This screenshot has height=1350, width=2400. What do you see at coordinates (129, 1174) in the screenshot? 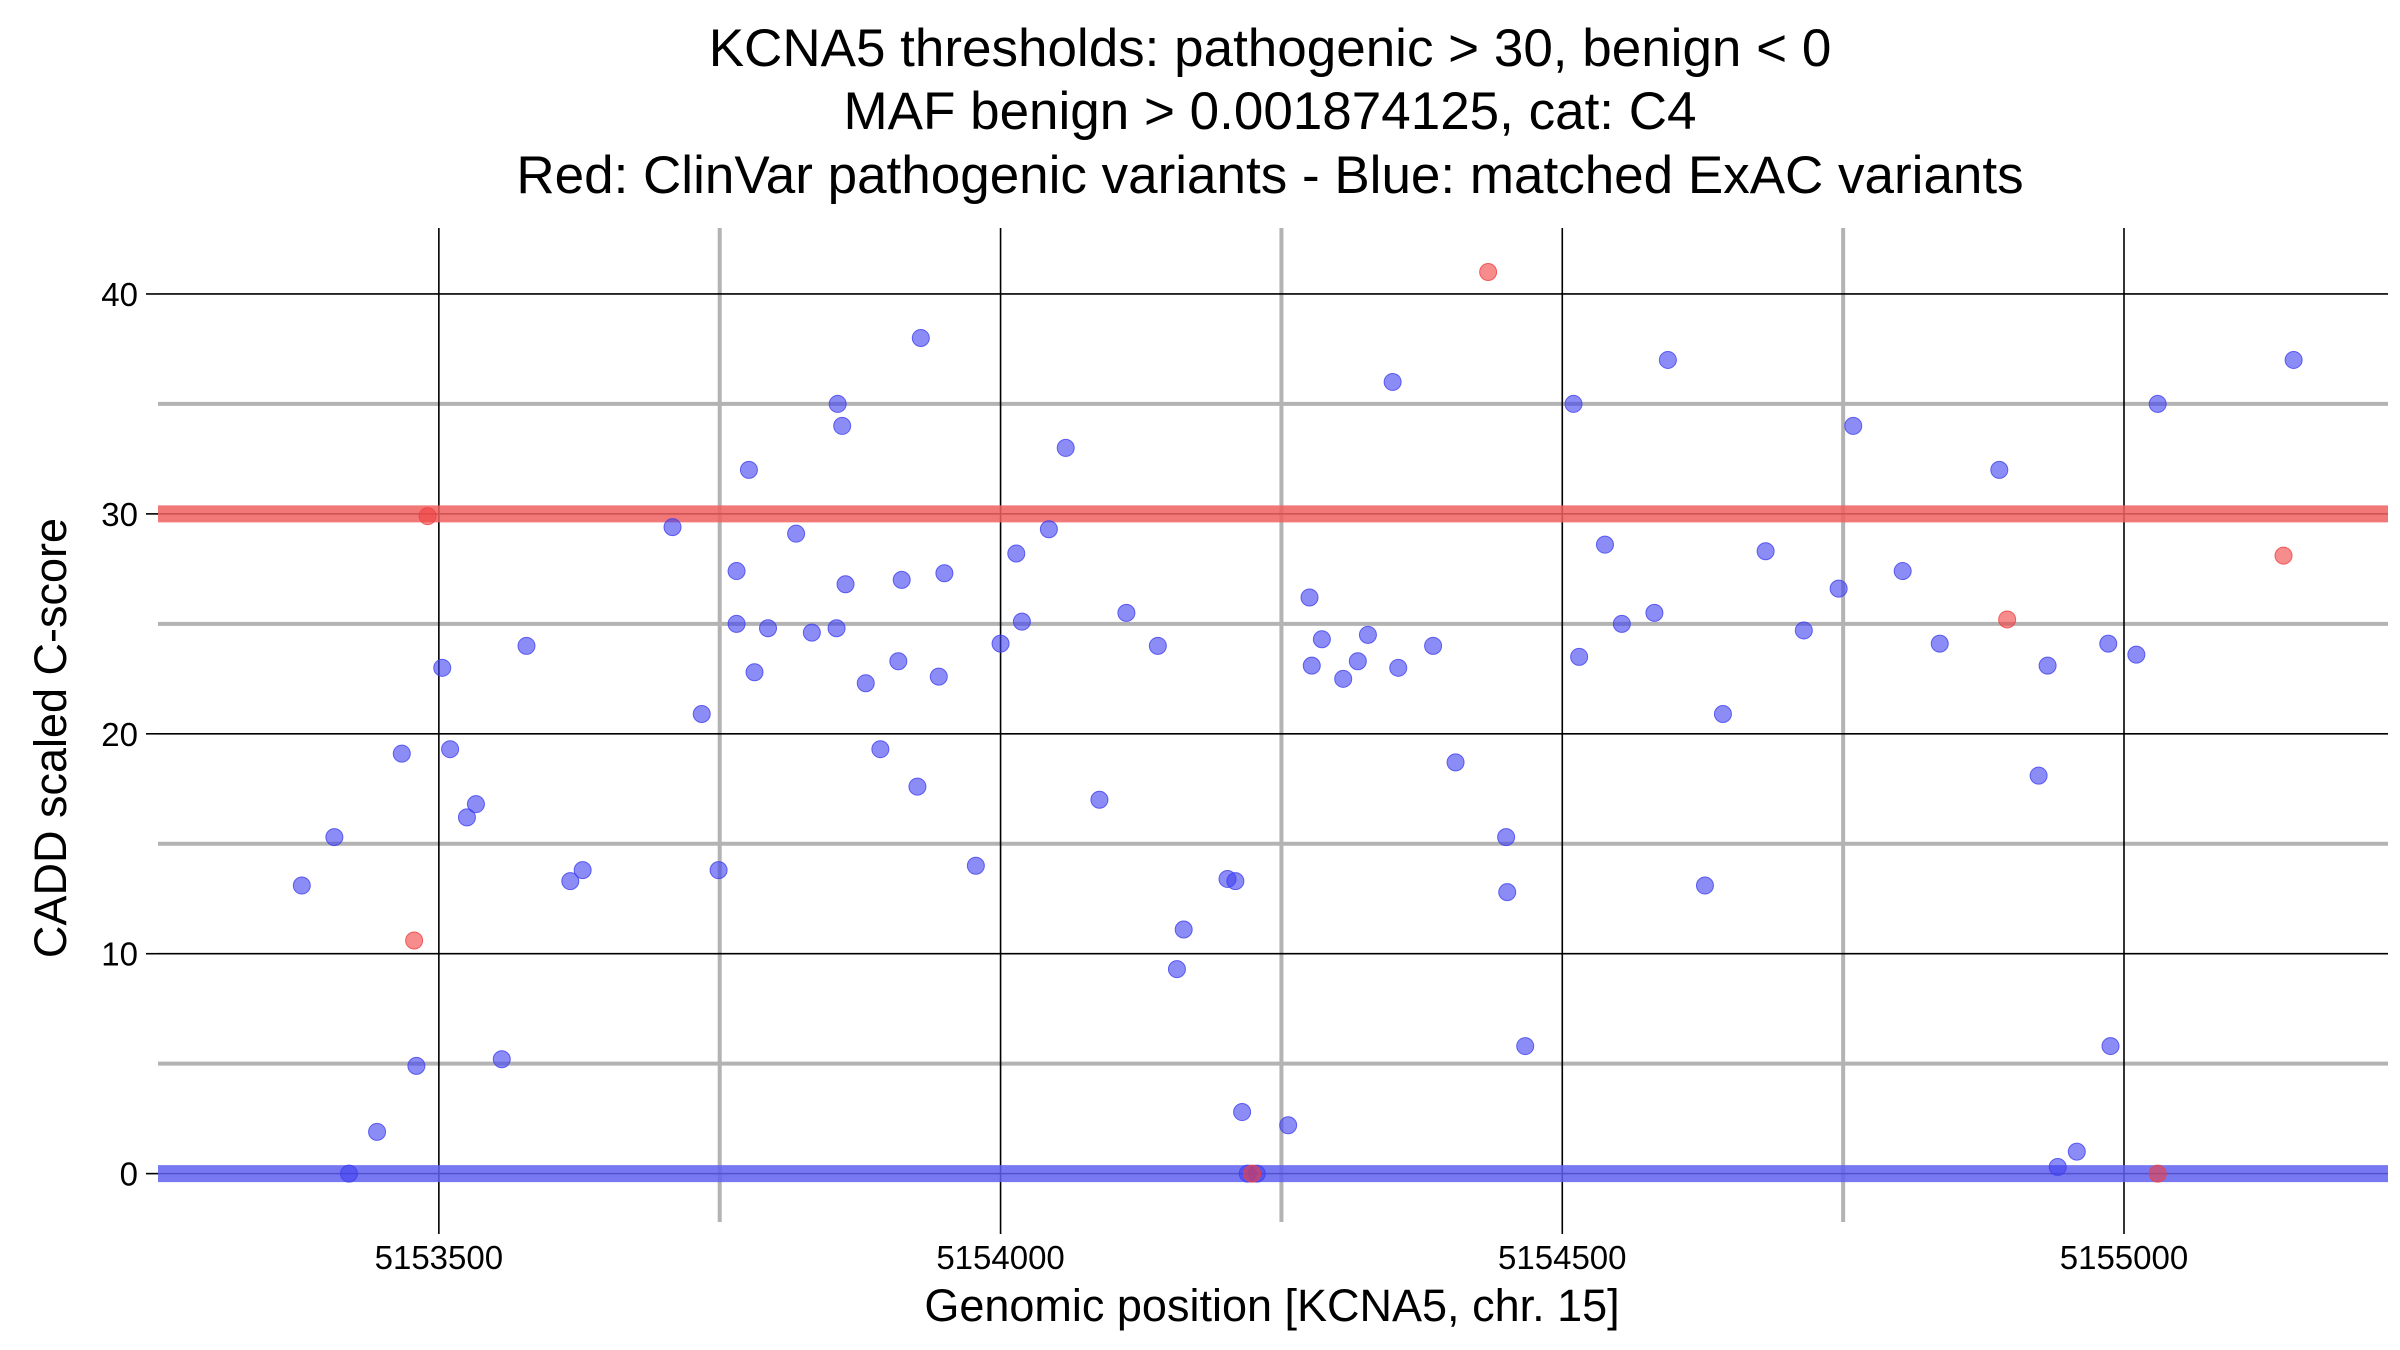
I see `y-tick-label: 0` at bounding box center [129, 1174].